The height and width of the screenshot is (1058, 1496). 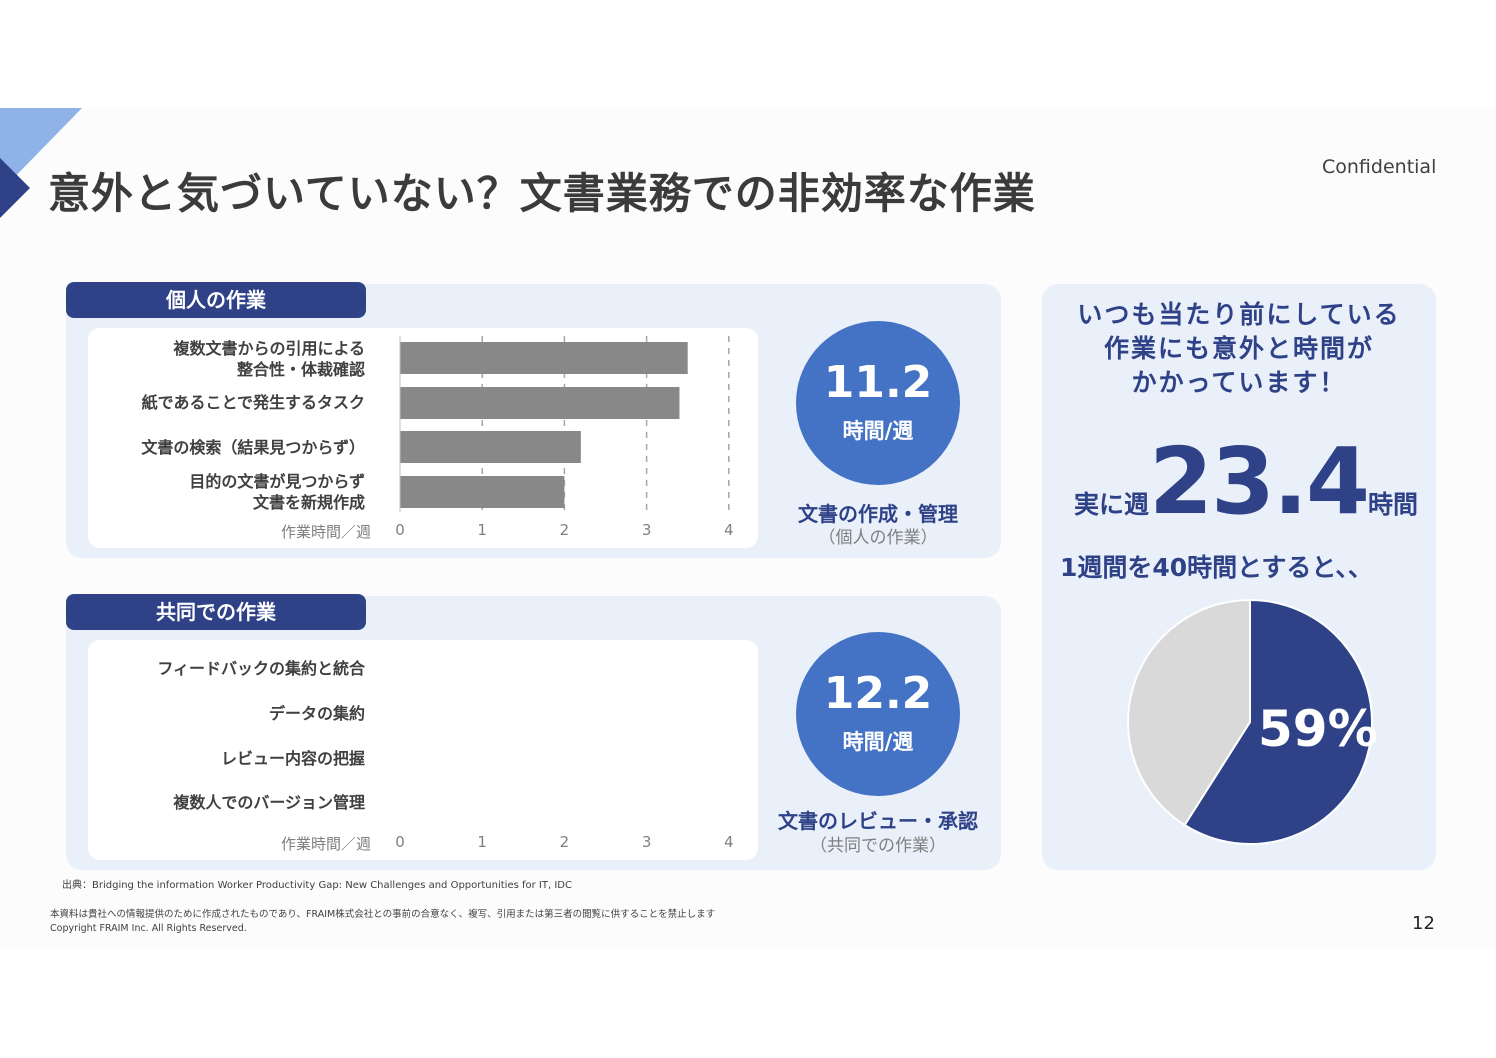 What do you see at coordinates (269, 359) in the screenshot?
I see `bar-label: 複数文書からの引用による 整合性・体裁確認` at bounding box center [269, 359].